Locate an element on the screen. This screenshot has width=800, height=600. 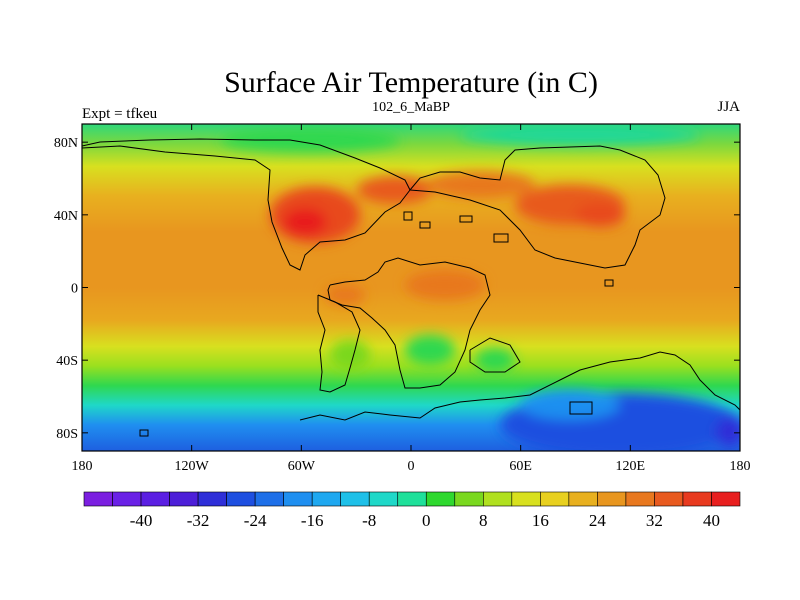
plot-title: Surface Air Temperature (in C) is located at coordinates (411, 82).